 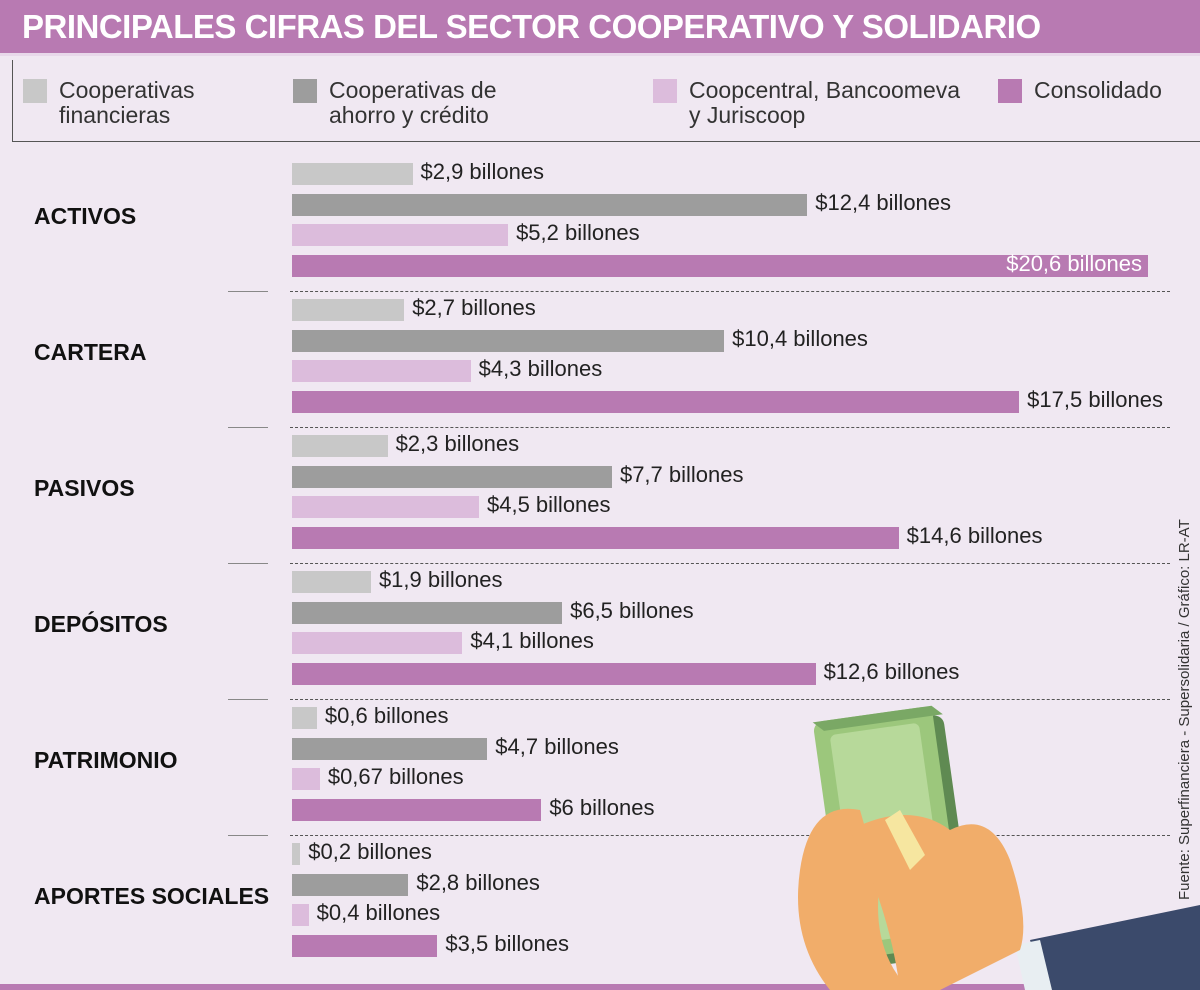 What do you see at coordinates (84, 488) in the screenshot?
I see `category-label: PASIVOS` at bounding box center [84, 488].